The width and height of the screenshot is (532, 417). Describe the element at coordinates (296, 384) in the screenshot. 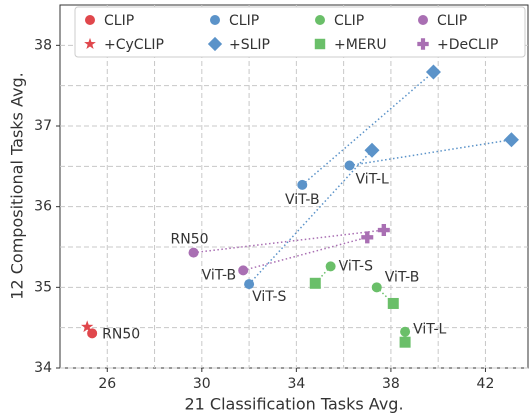

I see `x-tick-label: 34` at that location.